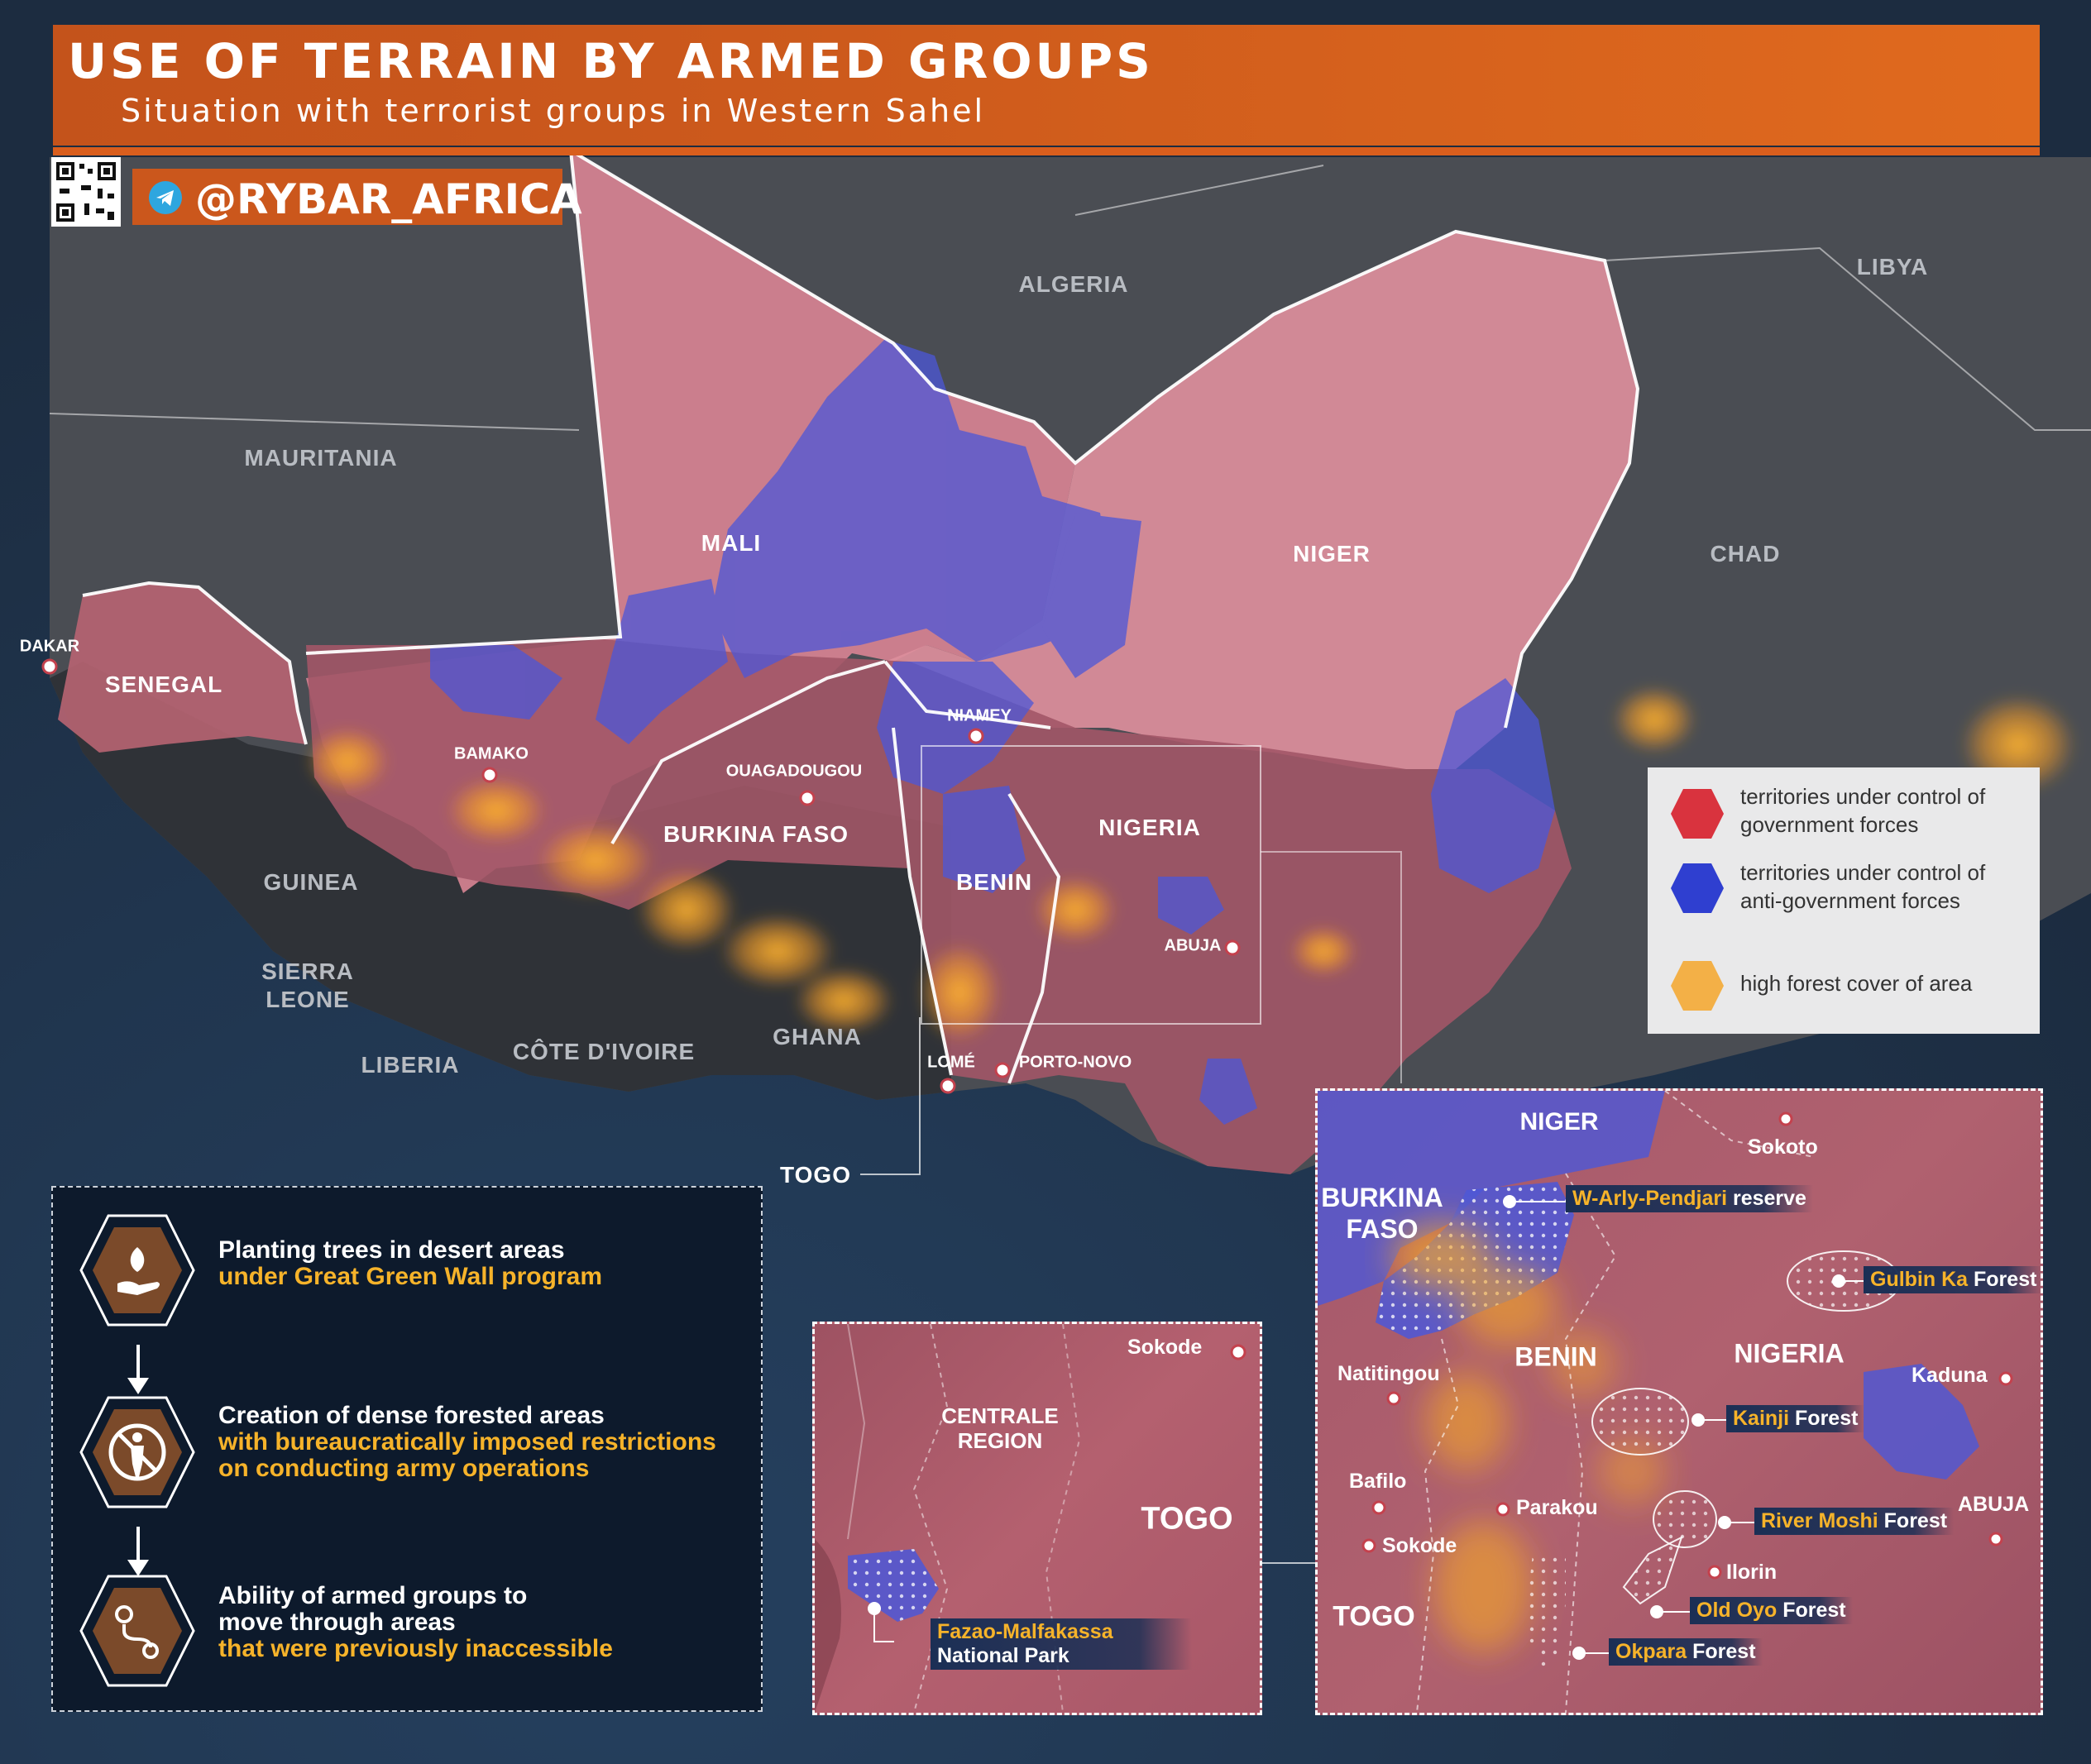 Image resolution: width=2091 pixels, height=1764 pixels. What do you see at coordinates (492, 753) in the screenshot?
I see `city-bamako: BAMAKO` at bounding box center [492, 753].